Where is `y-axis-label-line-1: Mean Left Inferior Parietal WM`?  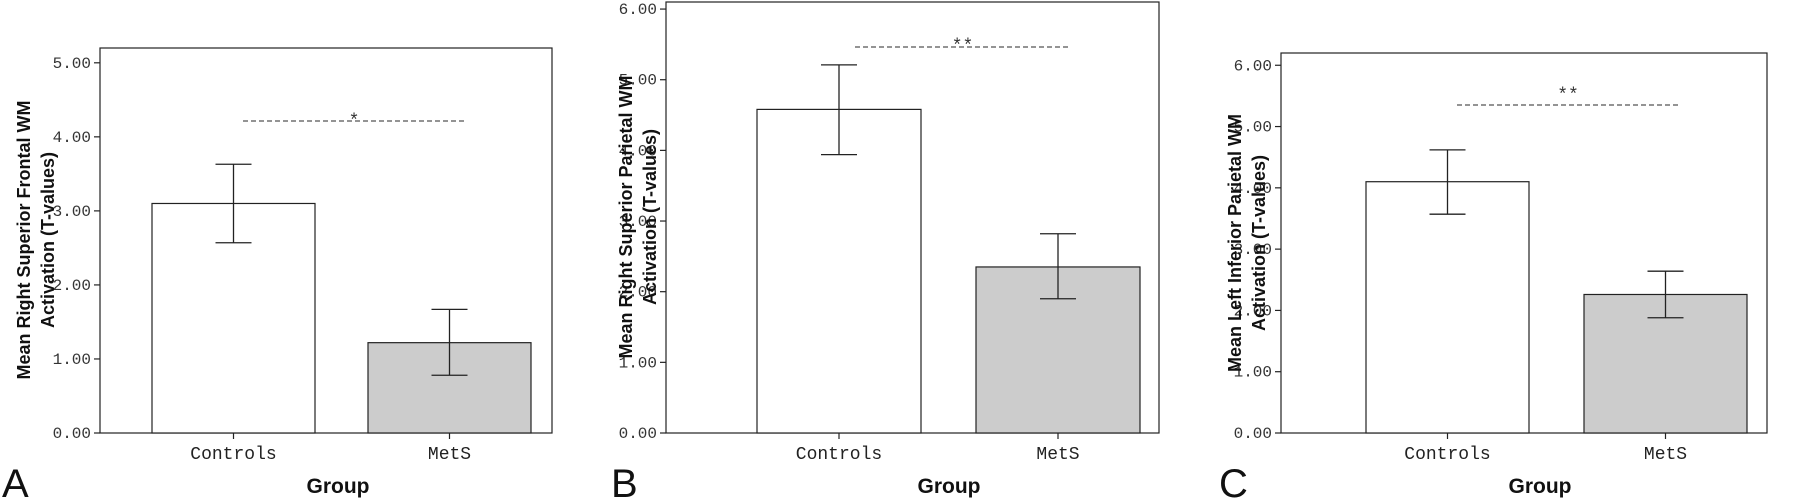
y-axis-label-line-1: Mean Left Inferior Parietal WM is located at coordinates (1235, 243).